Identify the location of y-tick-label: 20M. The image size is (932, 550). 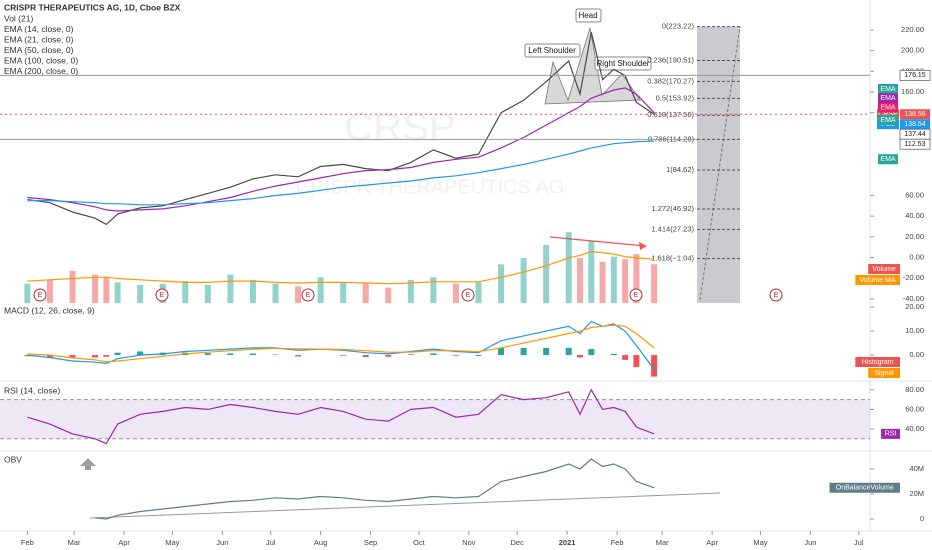
(916, 493).